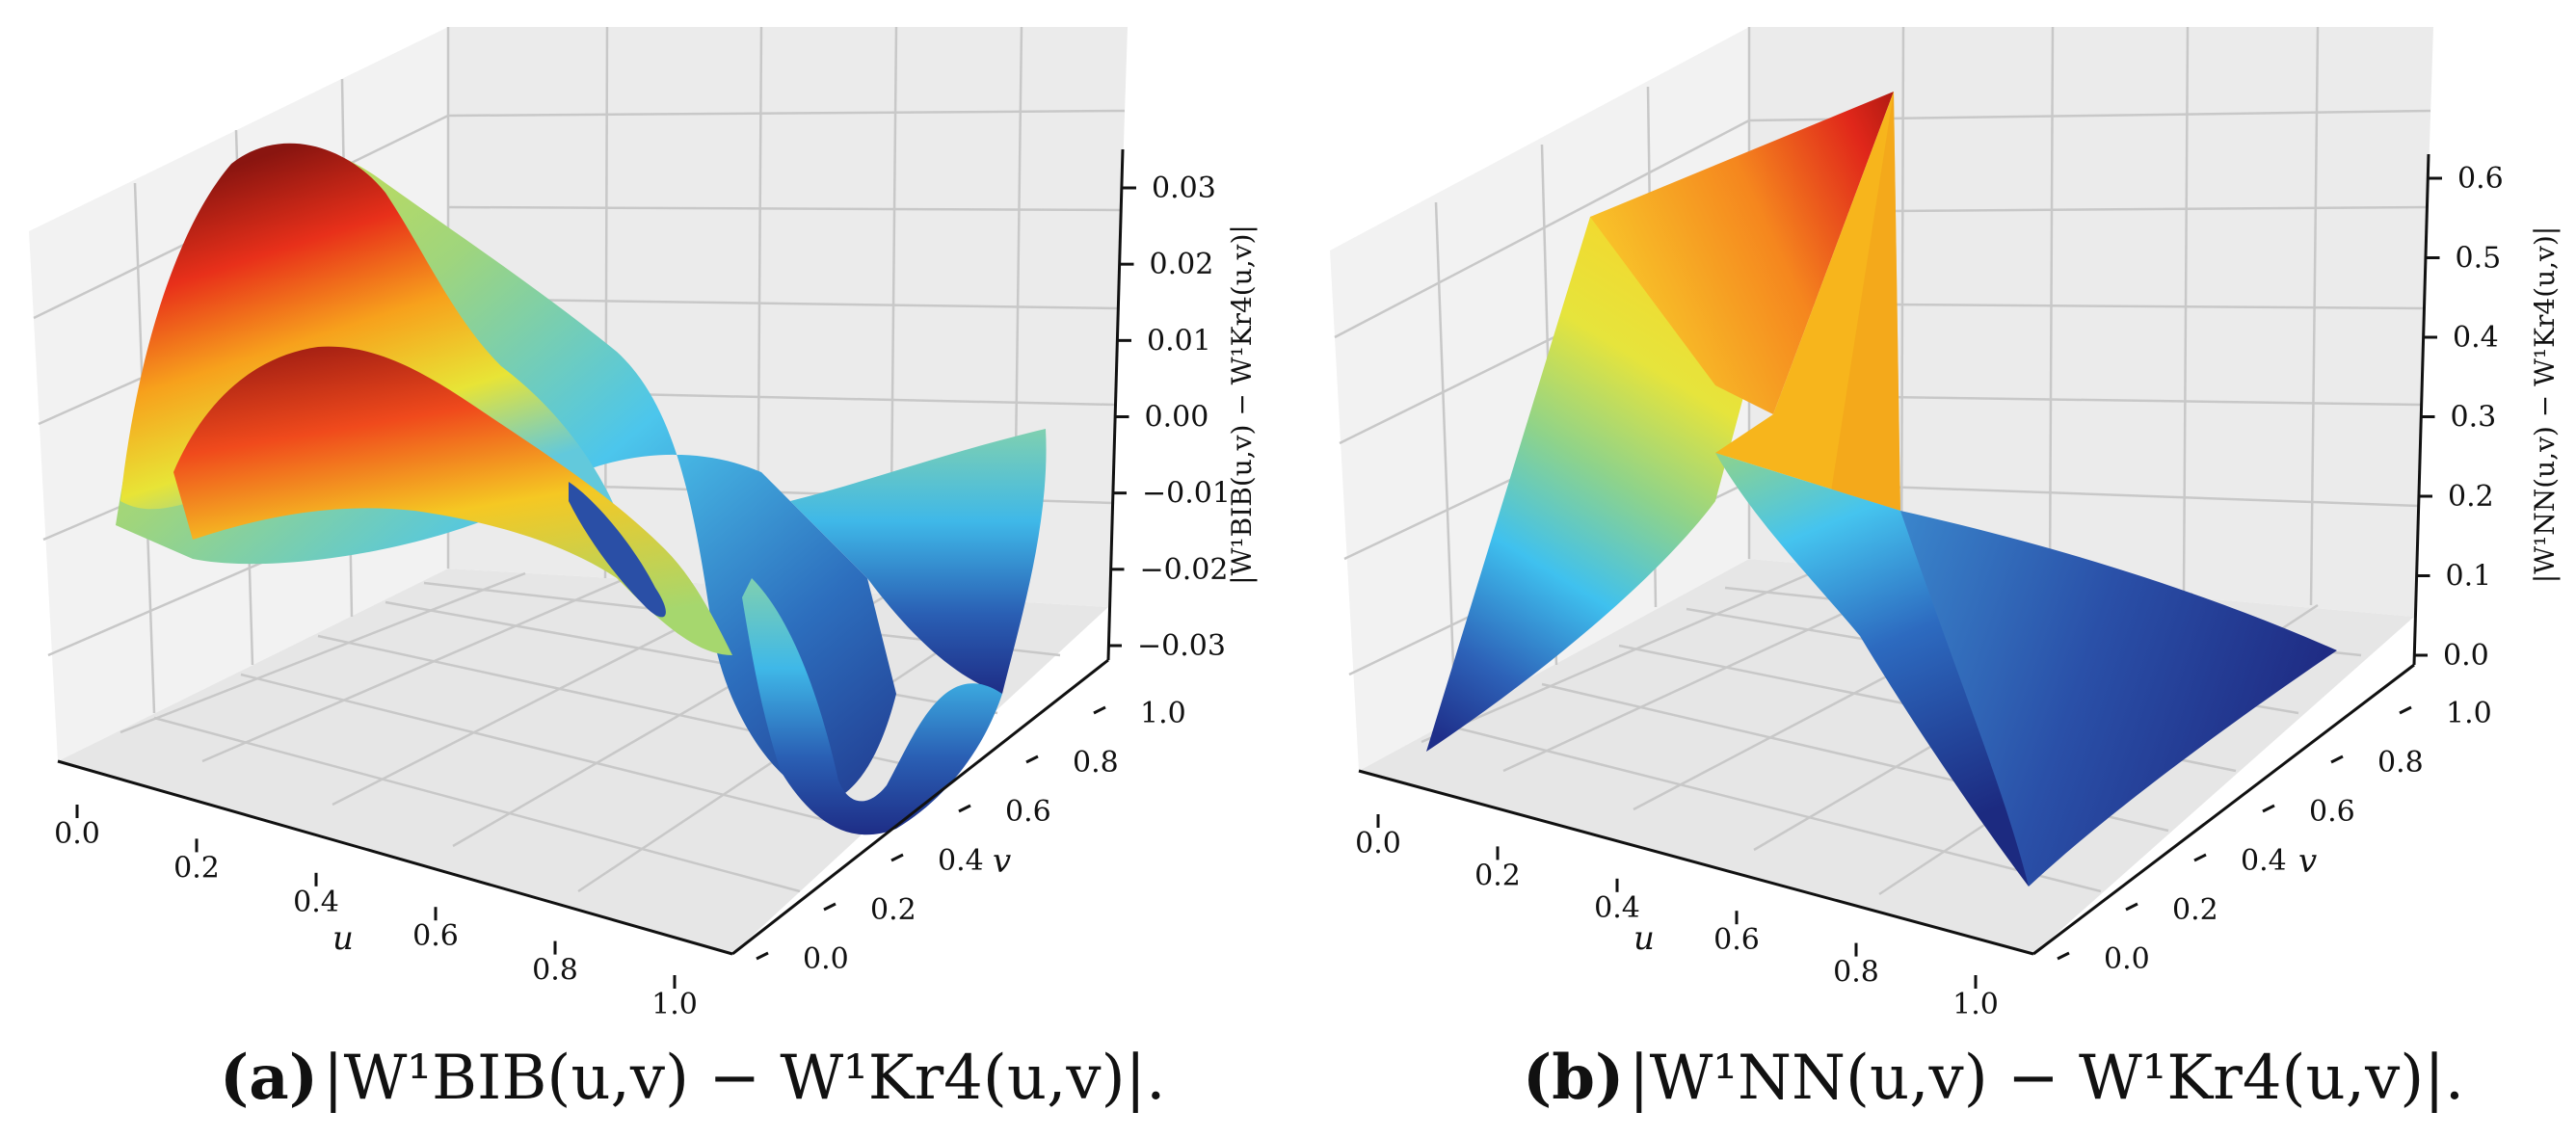 Image resolution: width=2576 pixels, height=1138 pixels. I want to click on panel-label: (a), so click(269, 1078).